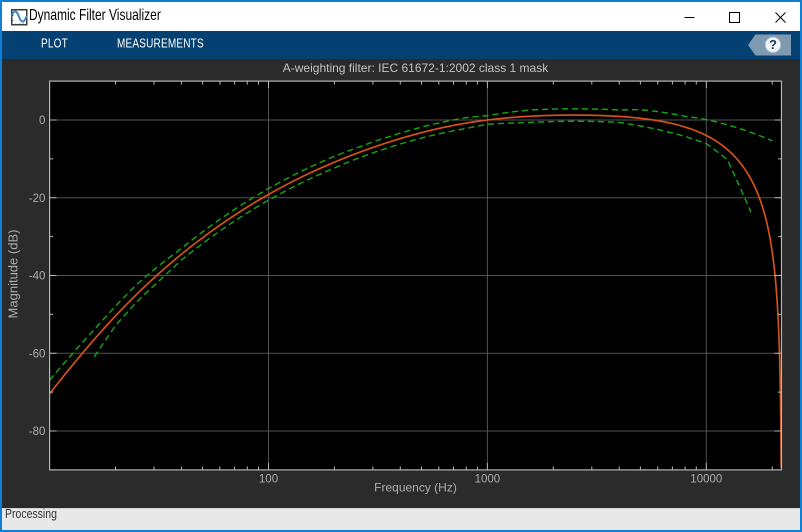  I want to click on svg-text: -40, so click(37, 277).